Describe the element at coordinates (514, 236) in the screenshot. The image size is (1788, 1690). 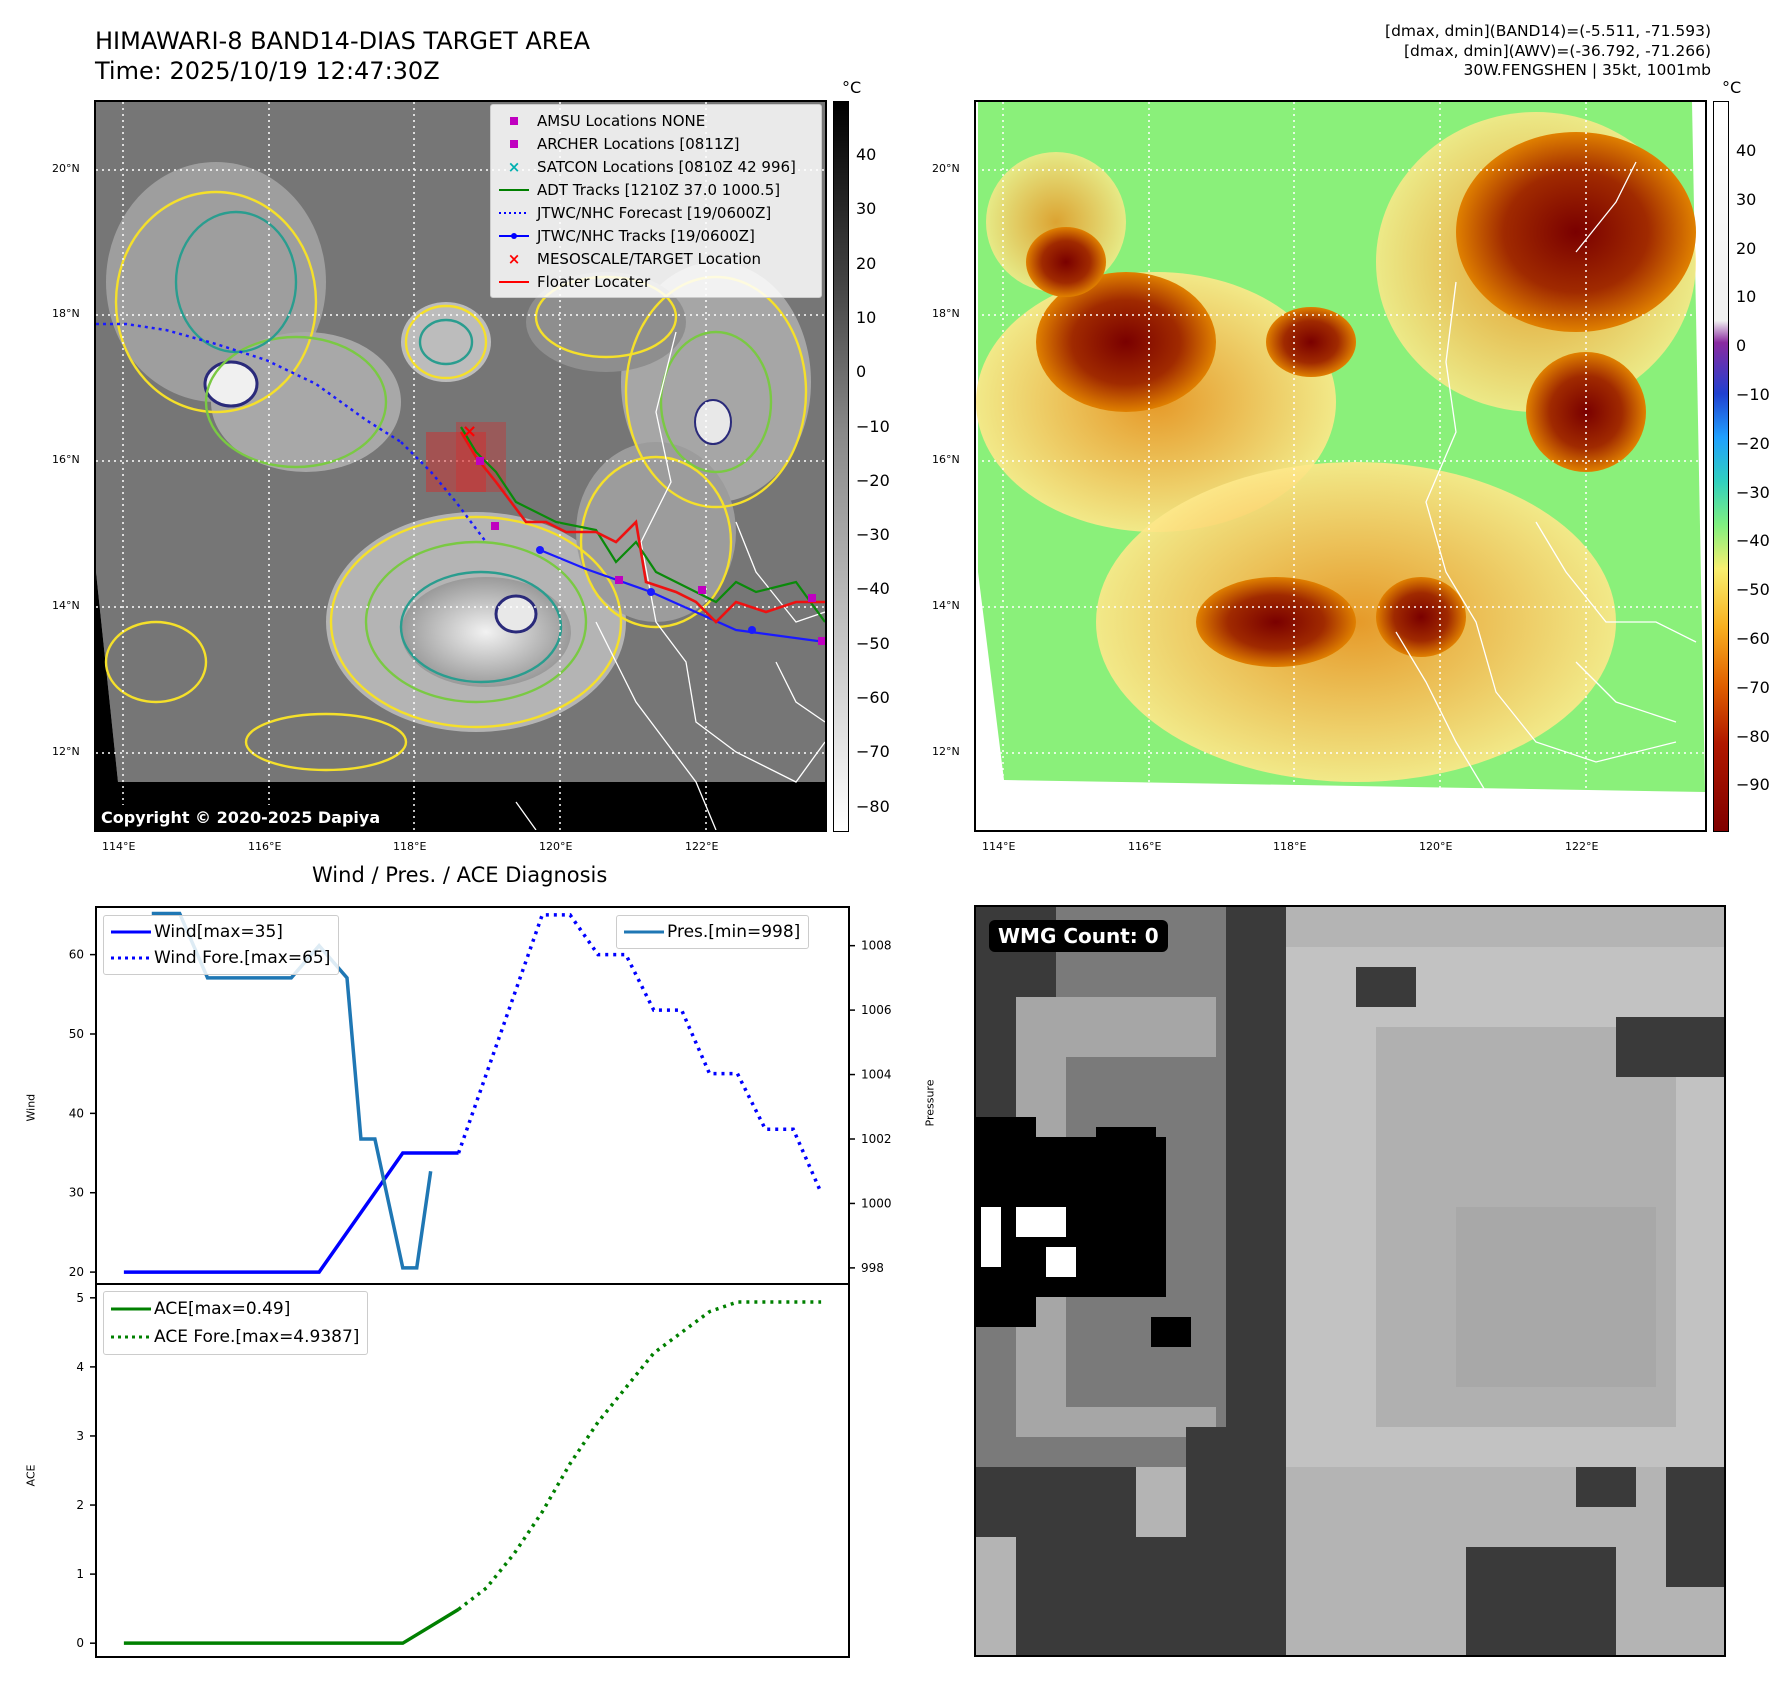
I see `line-dot-icon` at that location.